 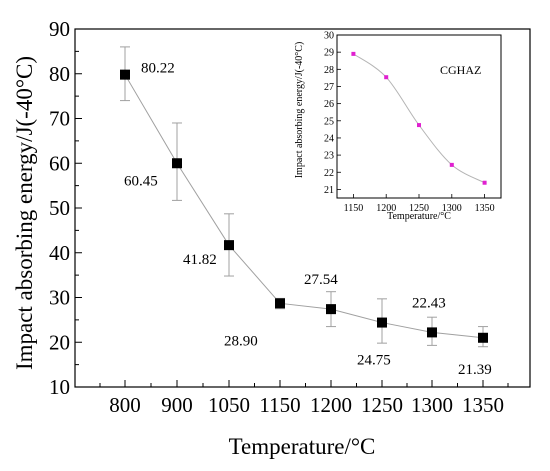 I want to click on data-label: 27.54, so click(x=321, y=280).